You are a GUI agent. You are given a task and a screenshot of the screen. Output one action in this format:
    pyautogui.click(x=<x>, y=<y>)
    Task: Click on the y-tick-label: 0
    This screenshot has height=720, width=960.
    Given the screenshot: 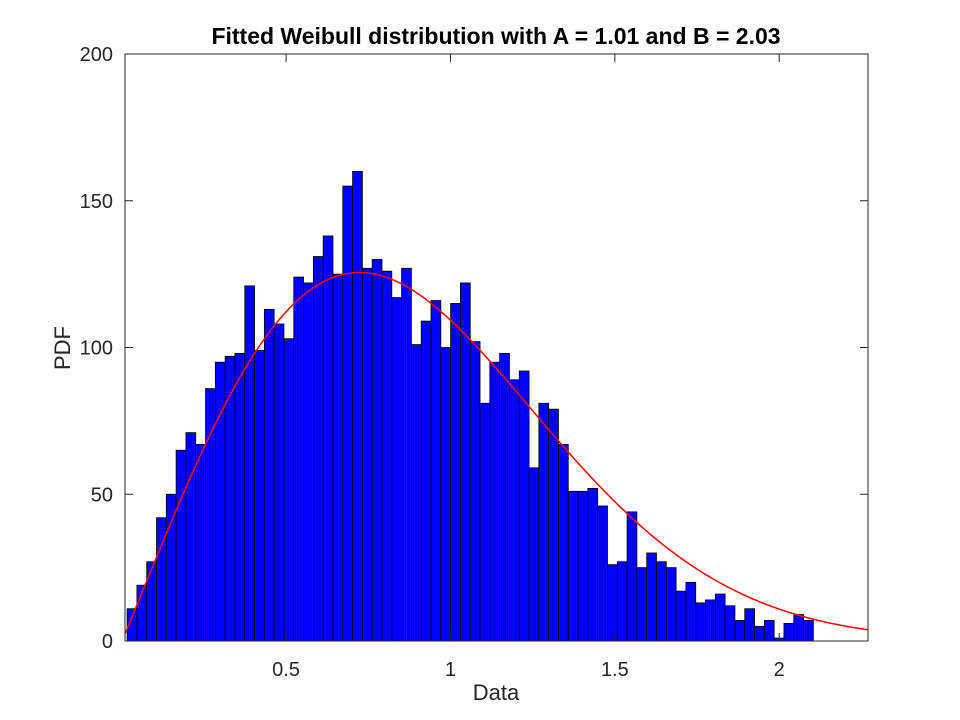 What is the action you would take?
    pyautogui.click(x=107, y=642)
    